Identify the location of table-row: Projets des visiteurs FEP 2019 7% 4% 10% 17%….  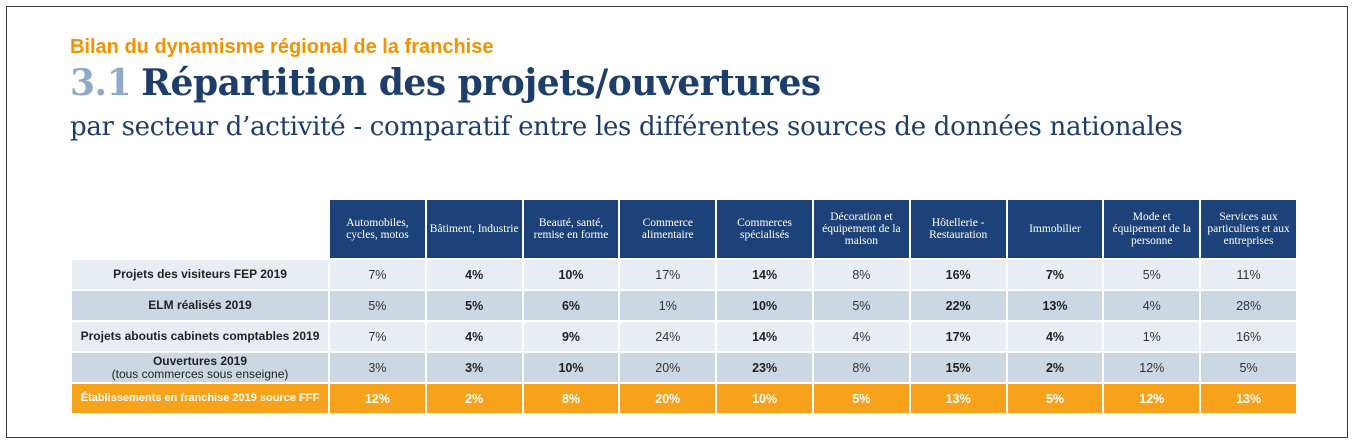
(684, 273).